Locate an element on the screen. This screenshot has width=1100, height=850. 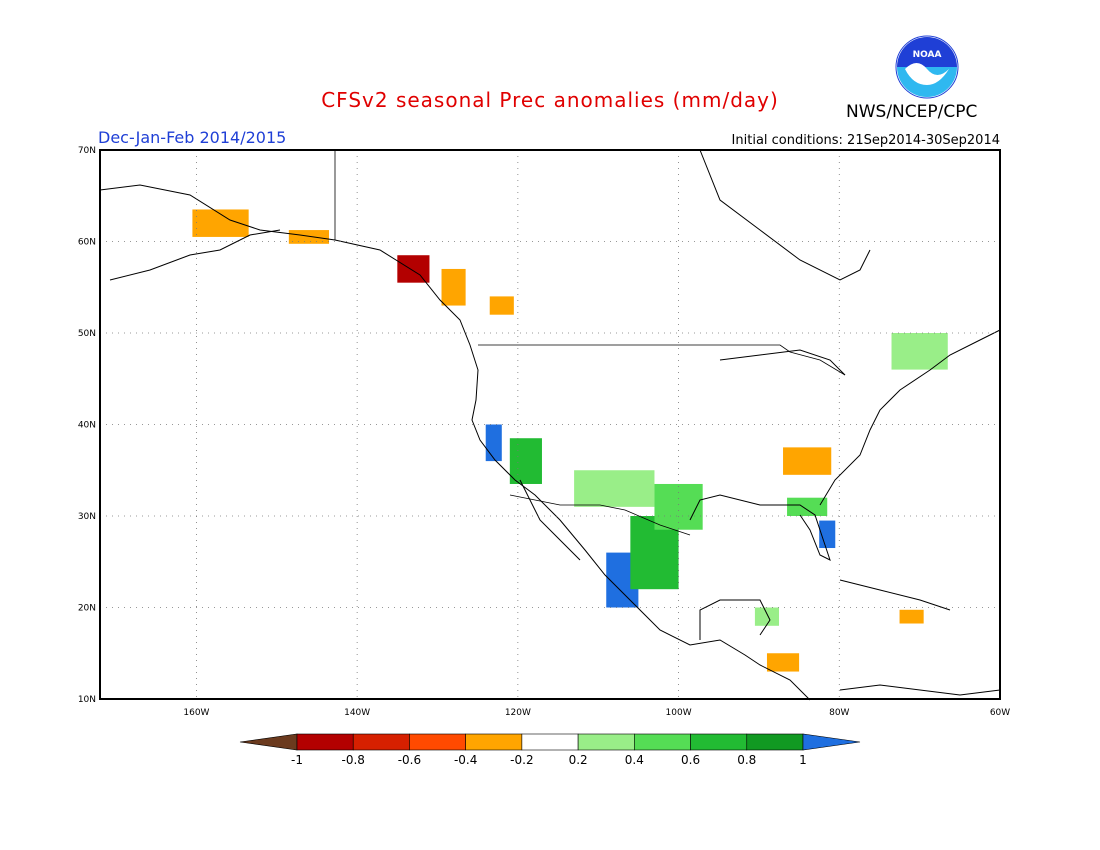
colorbar-arrow-low is located at coordinates (268, 742).